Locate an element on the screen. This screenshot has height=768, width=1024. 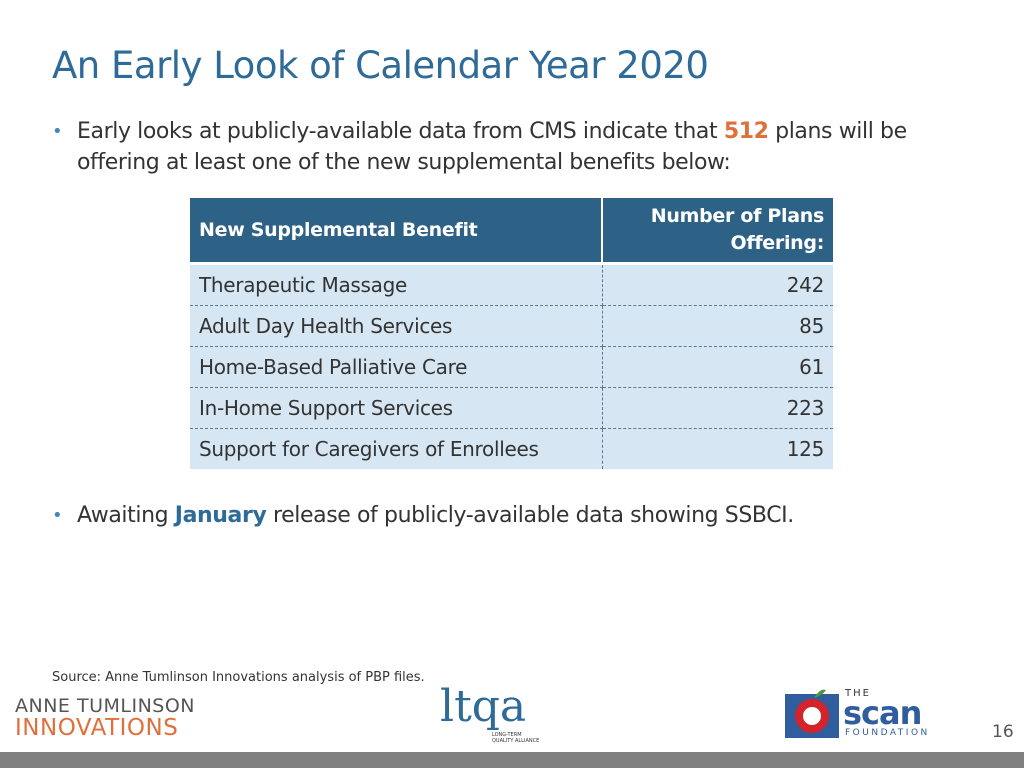
table-cell: 223 is located at coordinates (717, 408).